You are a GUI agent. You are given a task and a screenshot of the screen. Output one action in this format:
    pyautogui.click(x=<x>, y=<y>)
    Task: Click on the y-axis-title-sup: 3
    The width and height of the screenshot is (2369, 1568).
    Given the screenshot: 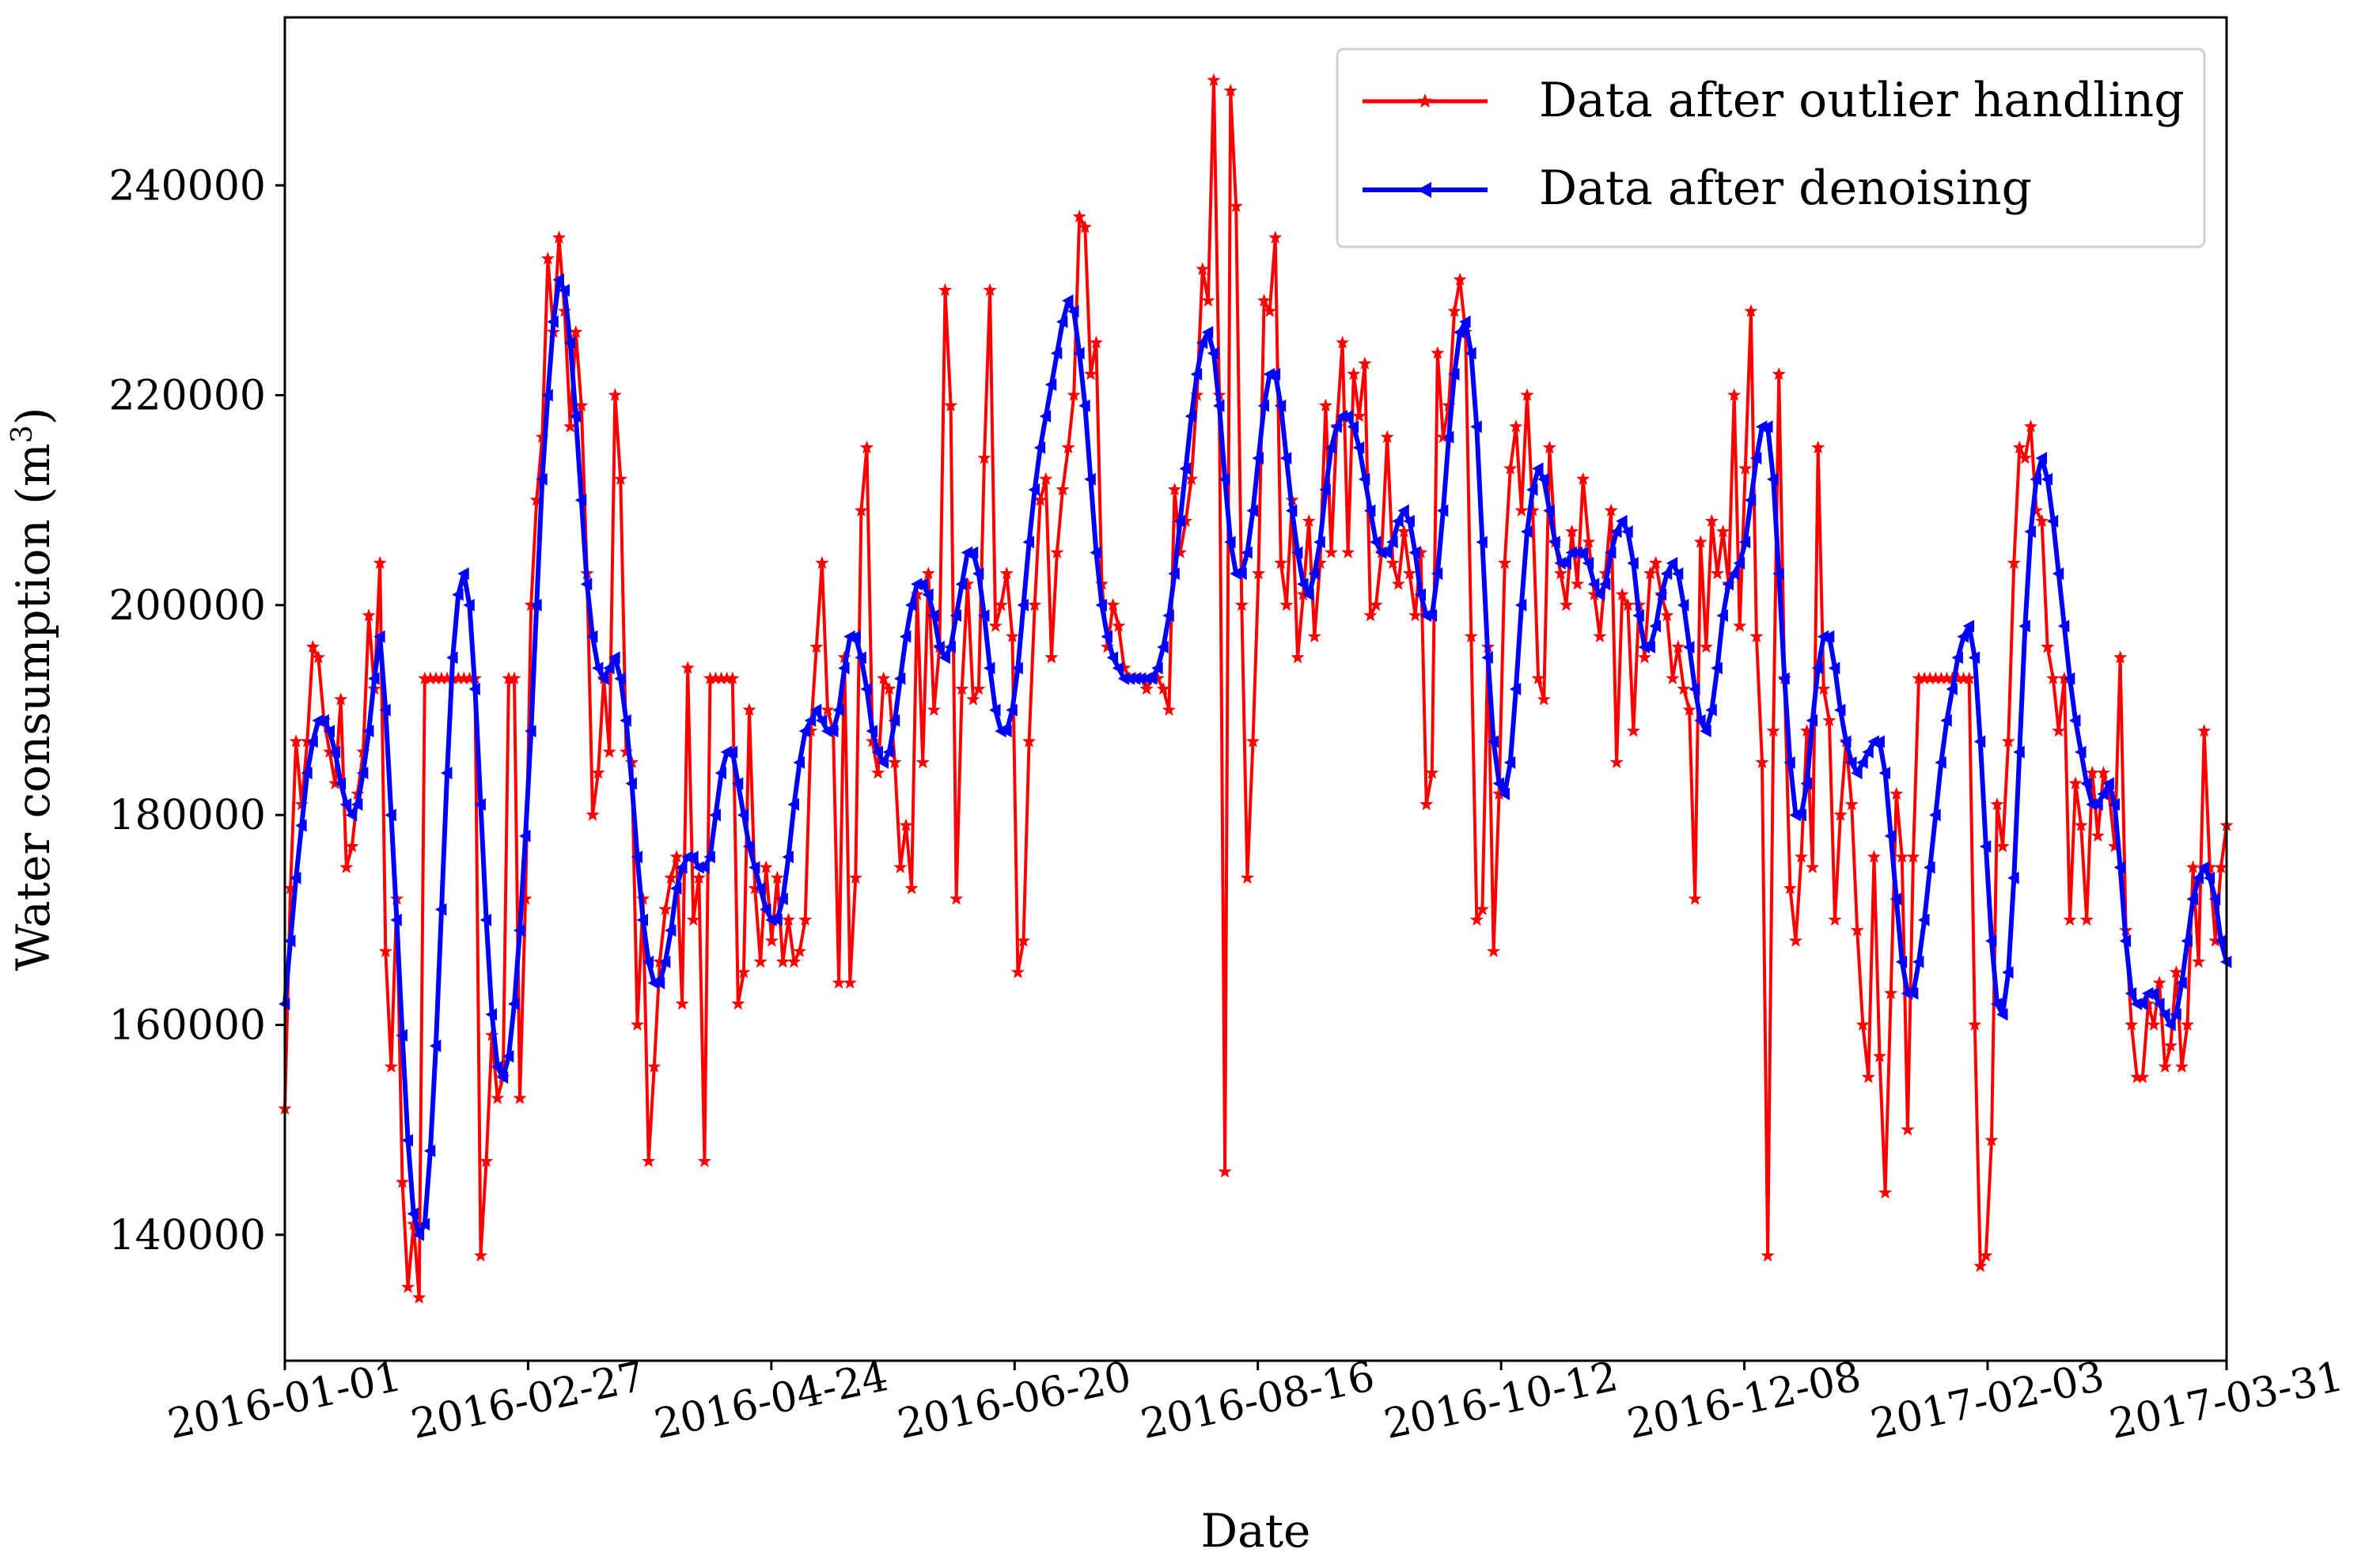 What is the action you would take?
    pyautogui.click(x=22, y=434)
    